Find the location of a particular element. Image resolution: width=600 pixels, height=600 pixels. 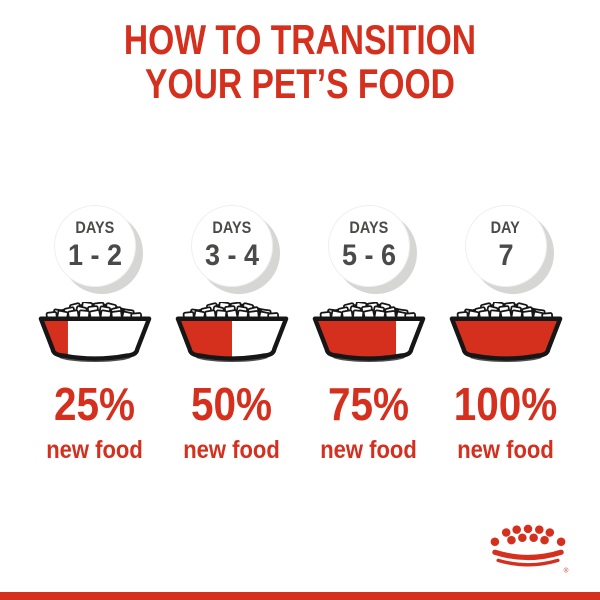

day-badge: DAY 7 is located at coordinates (505, 246).